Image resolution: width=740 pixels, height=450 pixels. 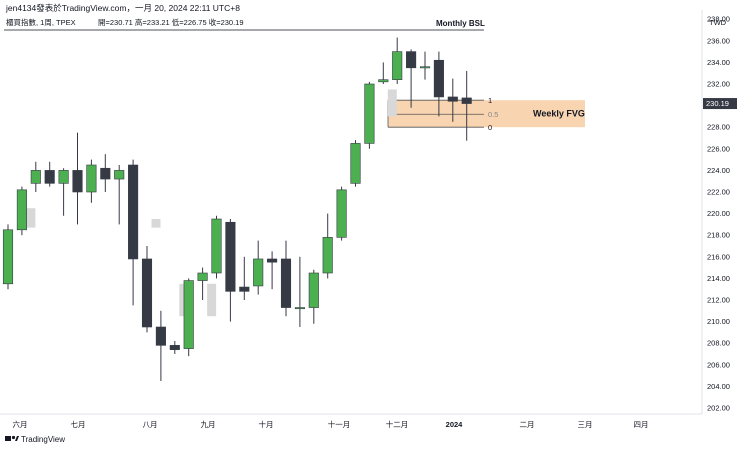 I want to click on time-tick-label: 2024, so click(x=455, y=424).